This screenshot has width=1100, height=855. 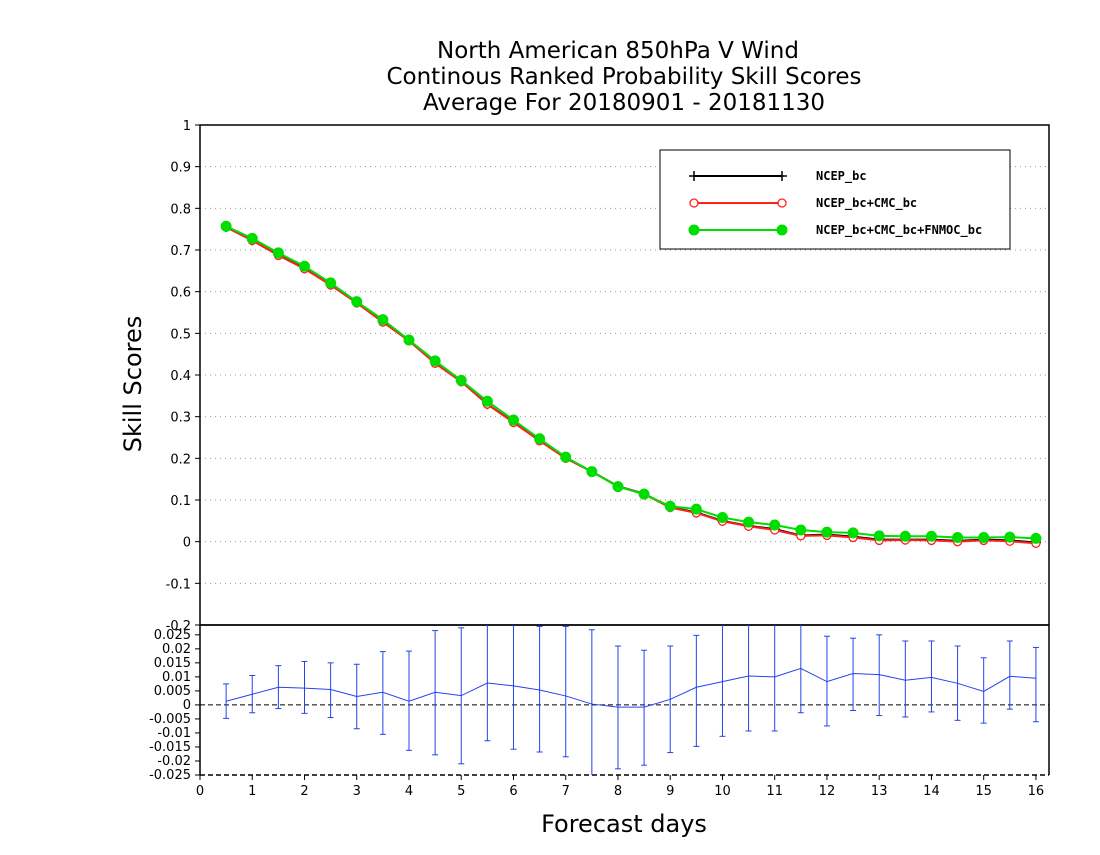 I want to click on x-tick-label: 2, so click(x=304, y=791).